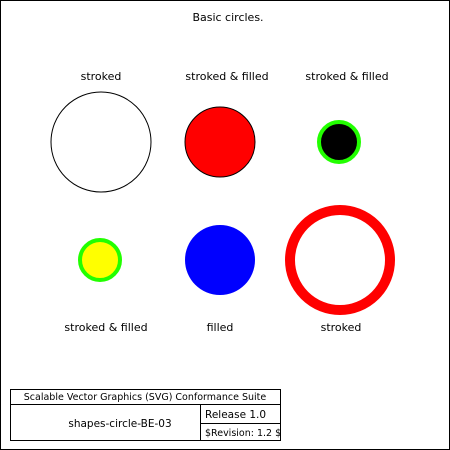 The image size is (450, 450). I want to click on circle-label-6: stroked, so click(341, 327).